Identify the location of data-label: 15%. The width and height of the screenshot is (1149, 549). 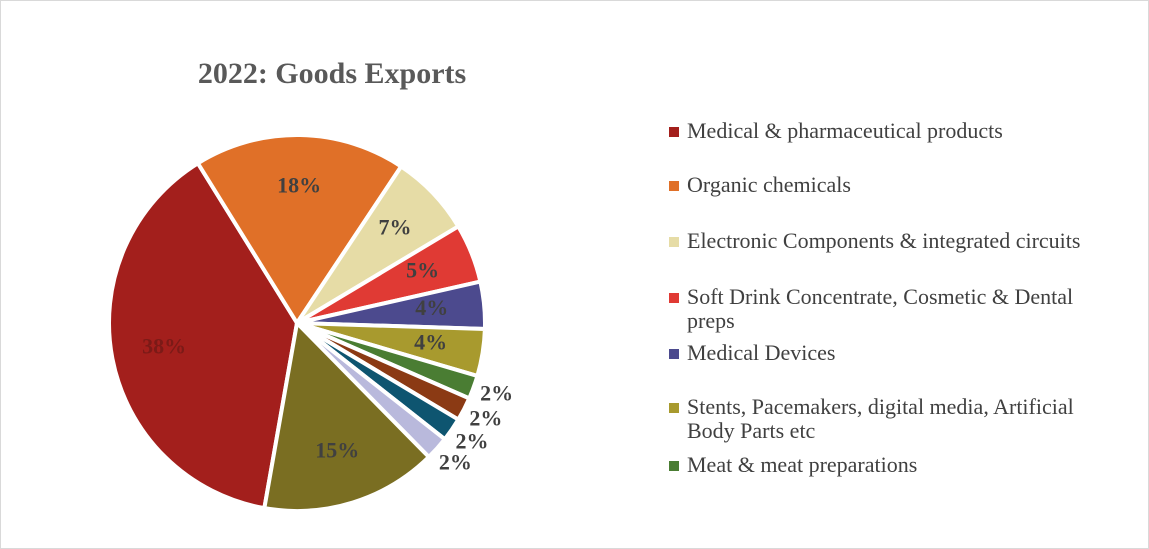
(337, 449).